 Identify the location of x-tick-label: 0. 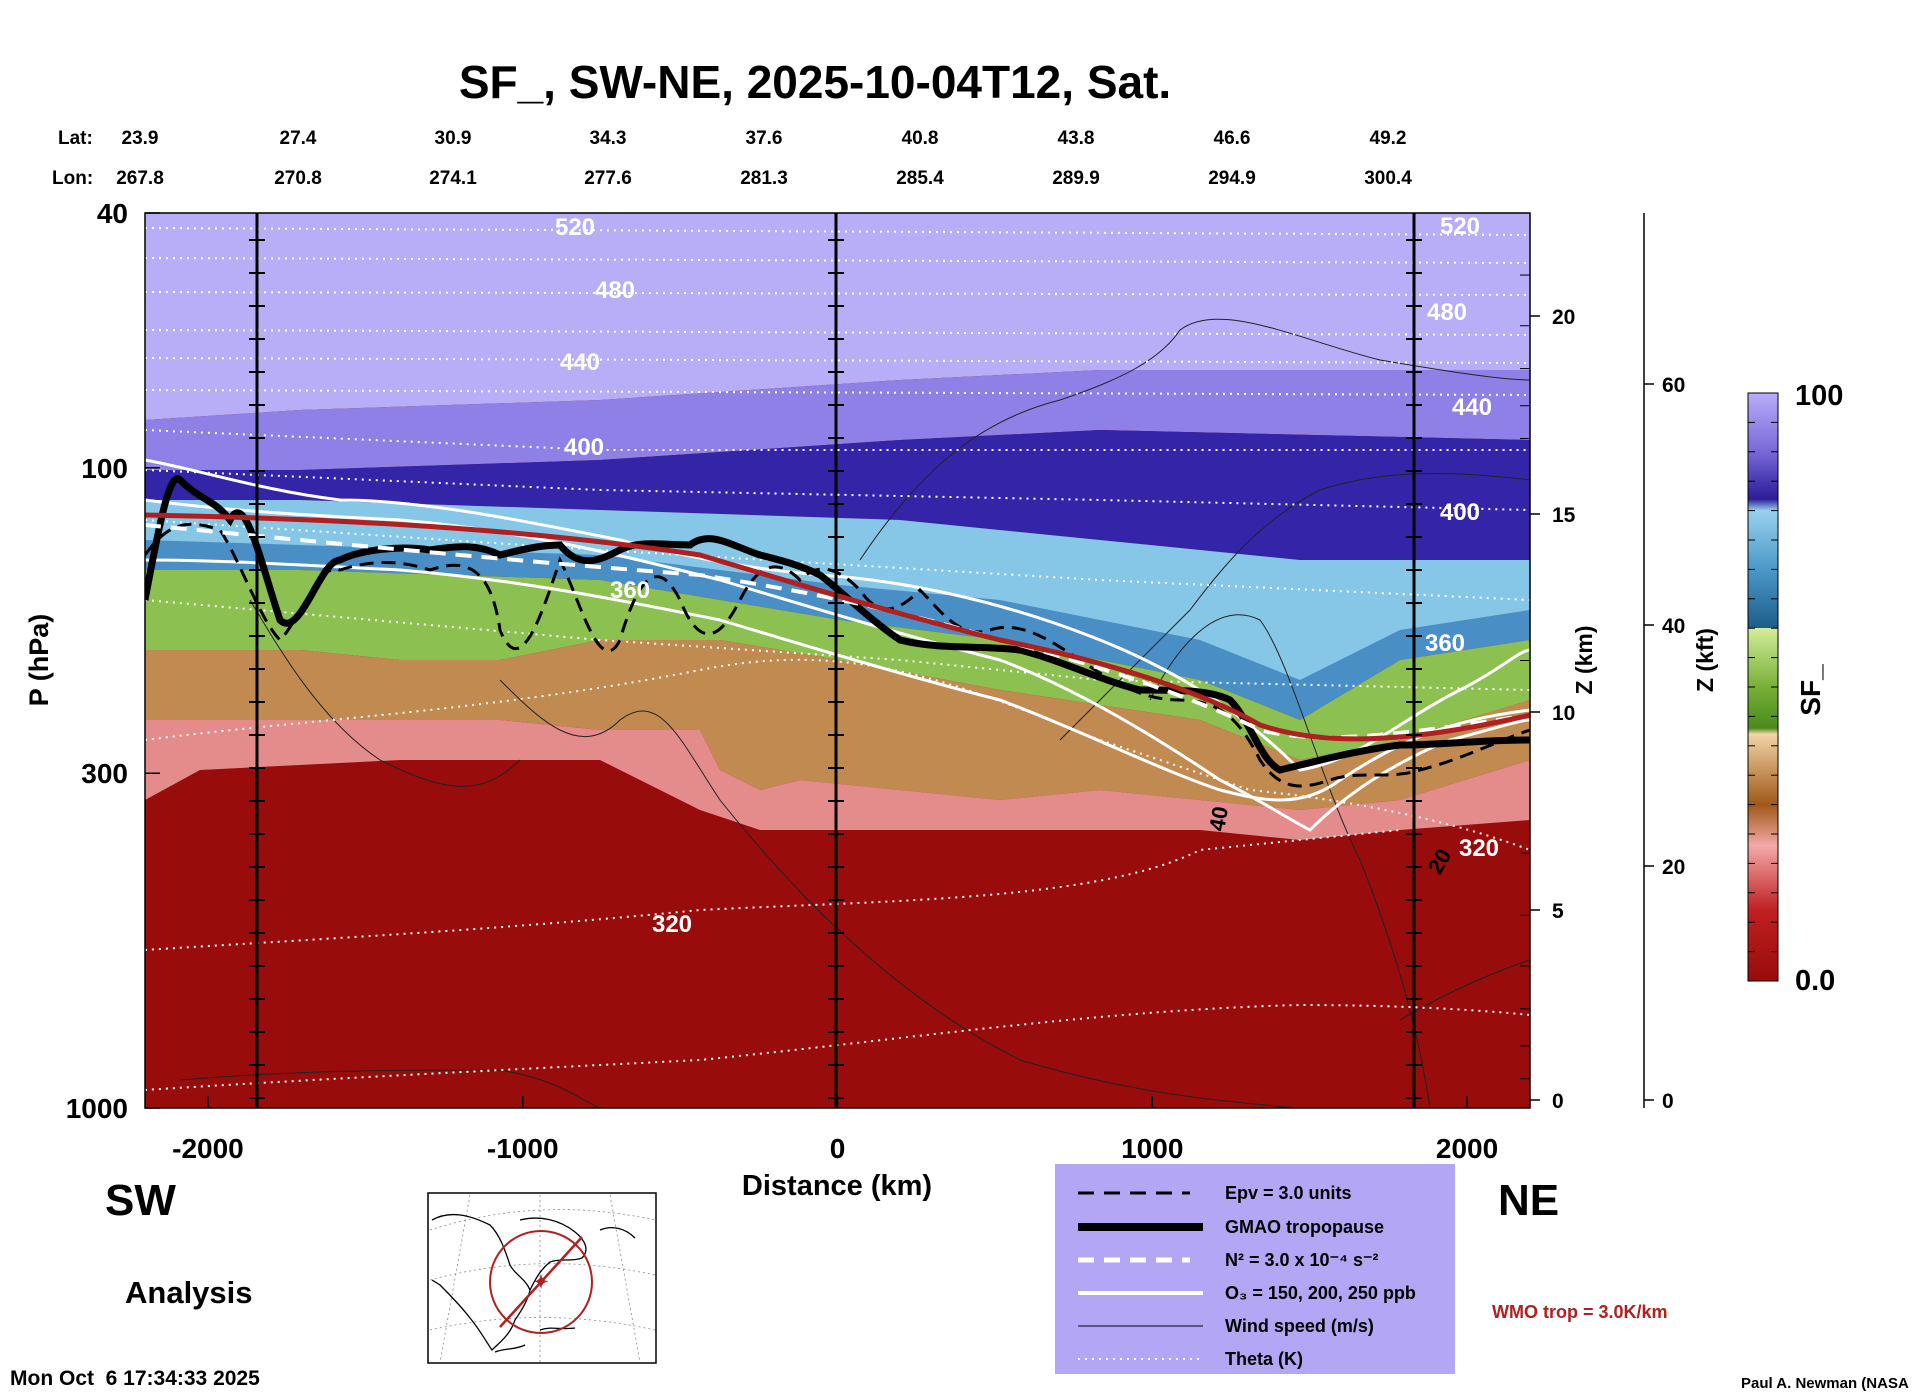
(838, 1148).